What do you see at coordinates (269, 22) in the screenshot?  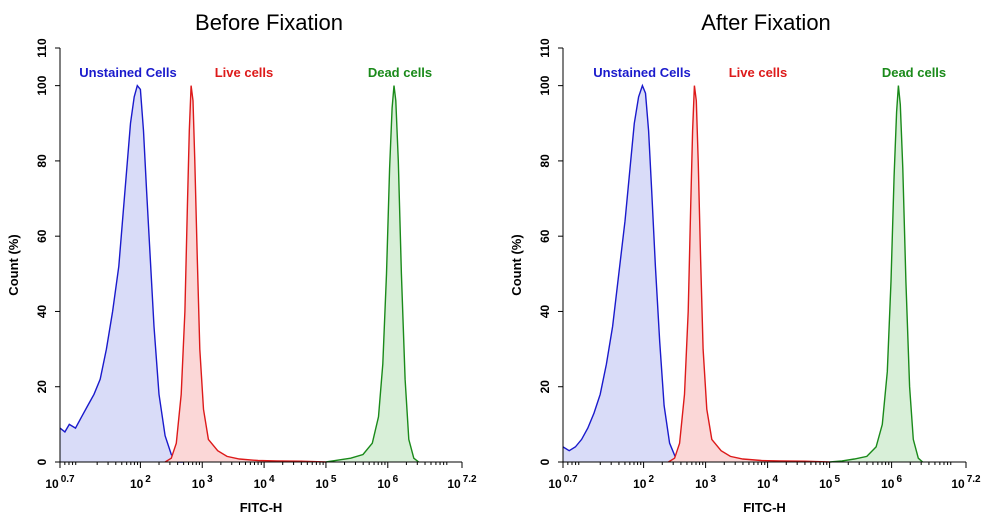 I see `chart-title: Before Fixation` at bounding box center [269, 22].